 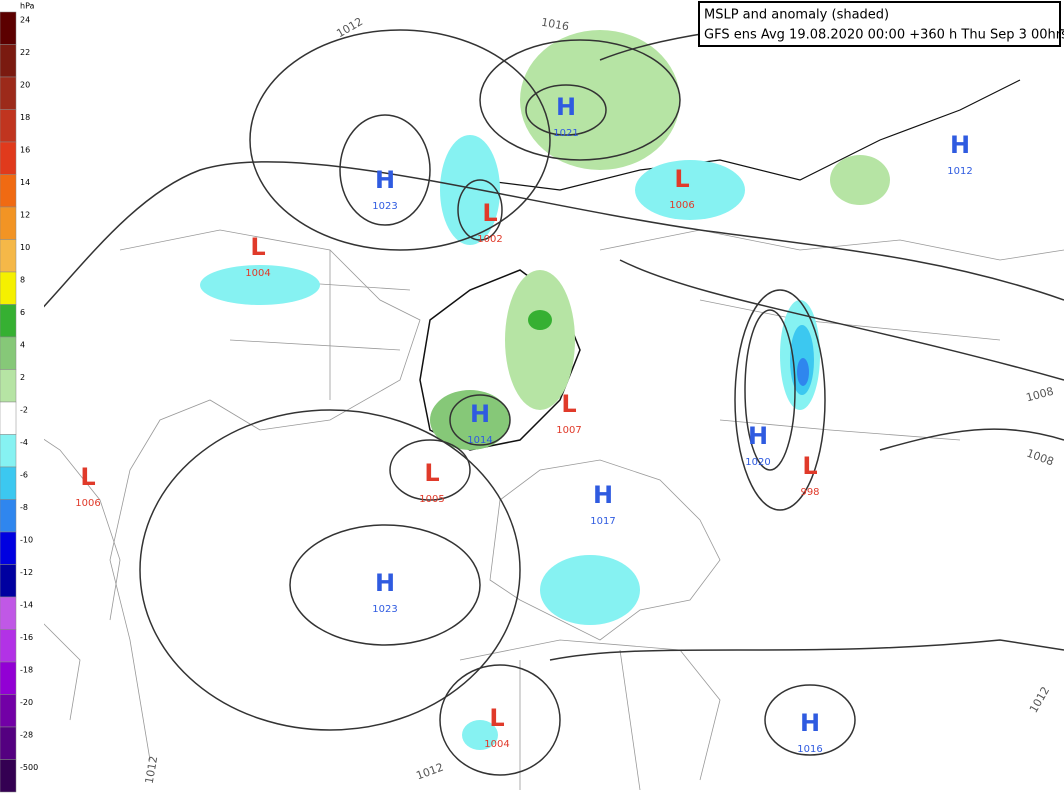 What do you see at coordinates (565, 133) in the screenshot?
I see `center-value: 1021` at bounding box center [565, 133].